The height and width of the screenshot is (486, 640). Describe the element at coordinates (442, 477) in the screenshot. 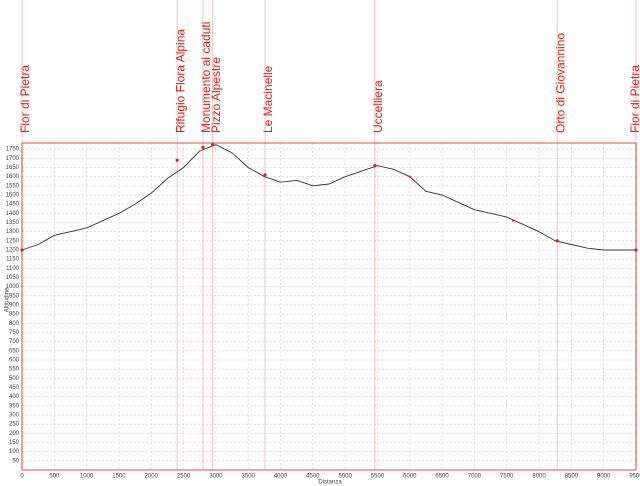

I see `x-tick-label: 6500` at that location.